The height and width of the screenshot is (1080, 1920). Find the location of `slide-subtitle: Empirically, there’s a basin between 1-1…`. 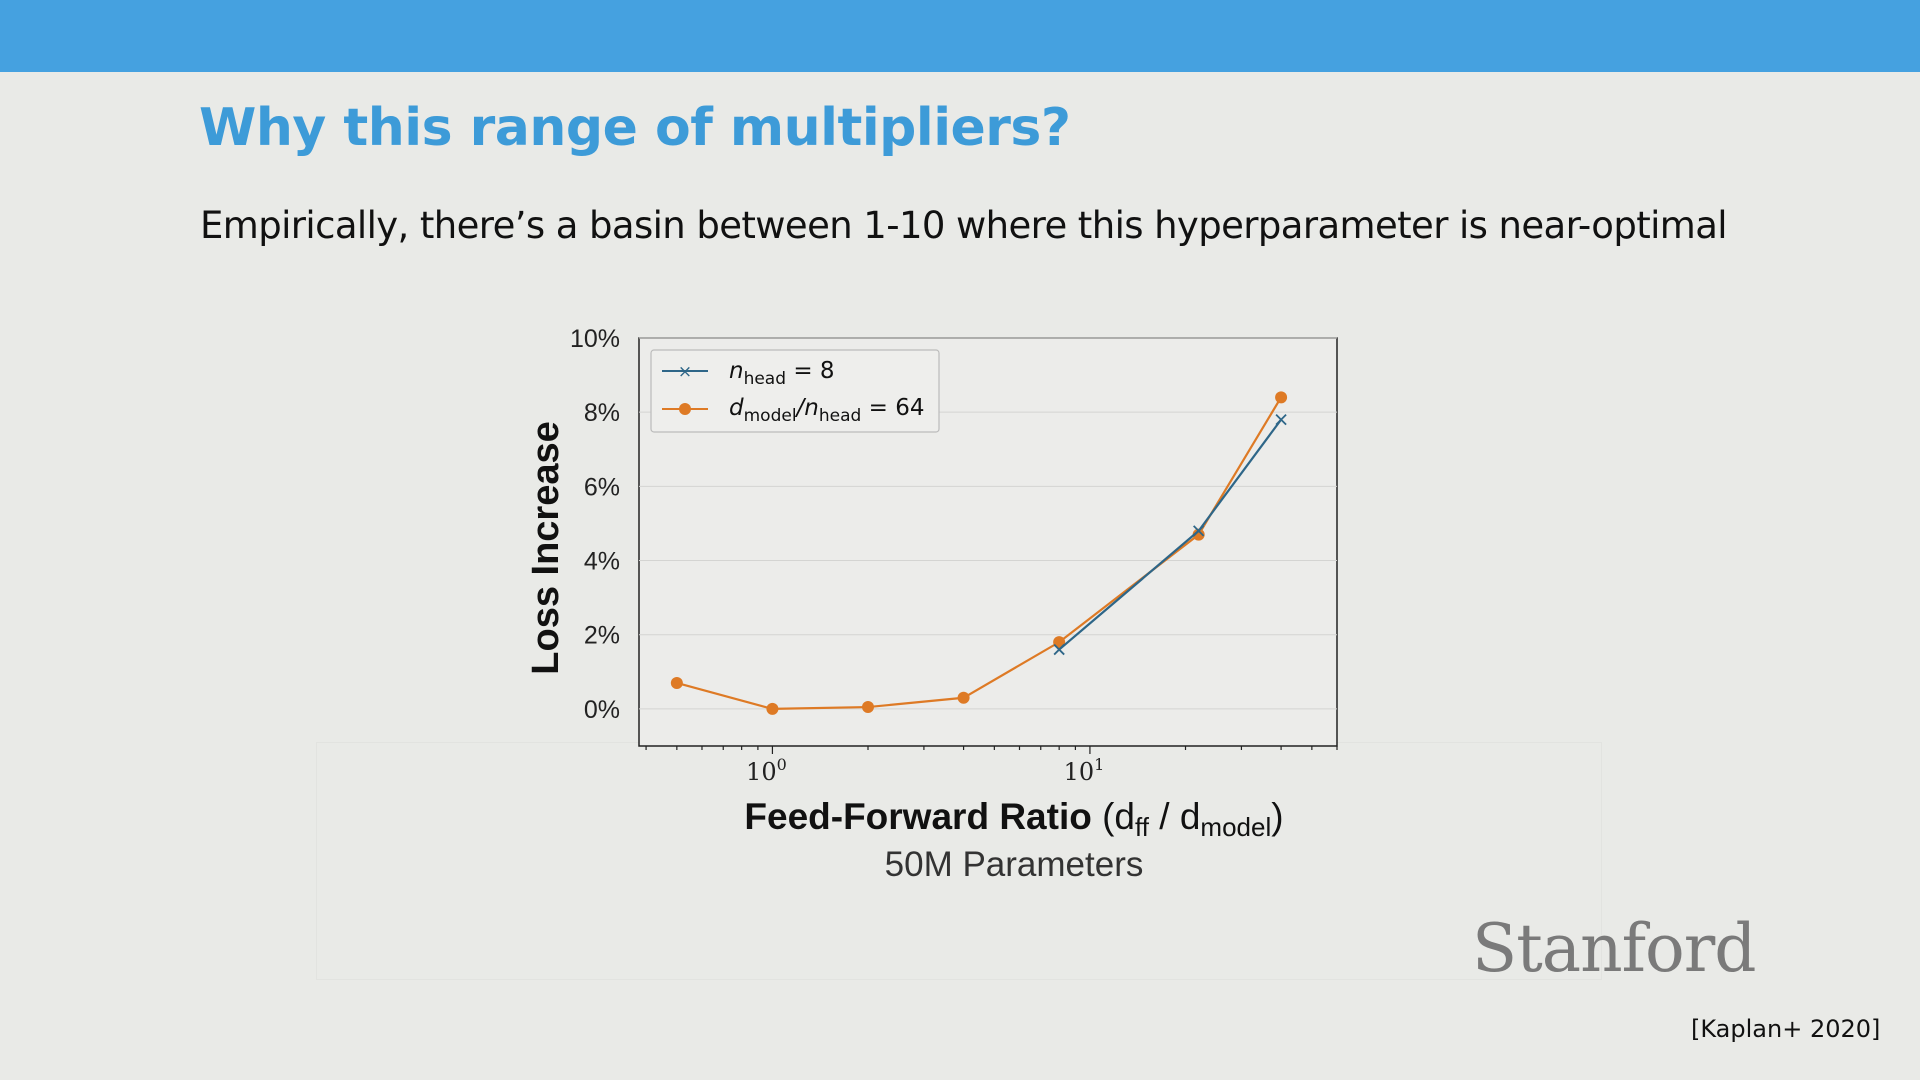

slide-subtitle: Empirically, there’s a basin between 1-1… is located at coordinates (964, 225).